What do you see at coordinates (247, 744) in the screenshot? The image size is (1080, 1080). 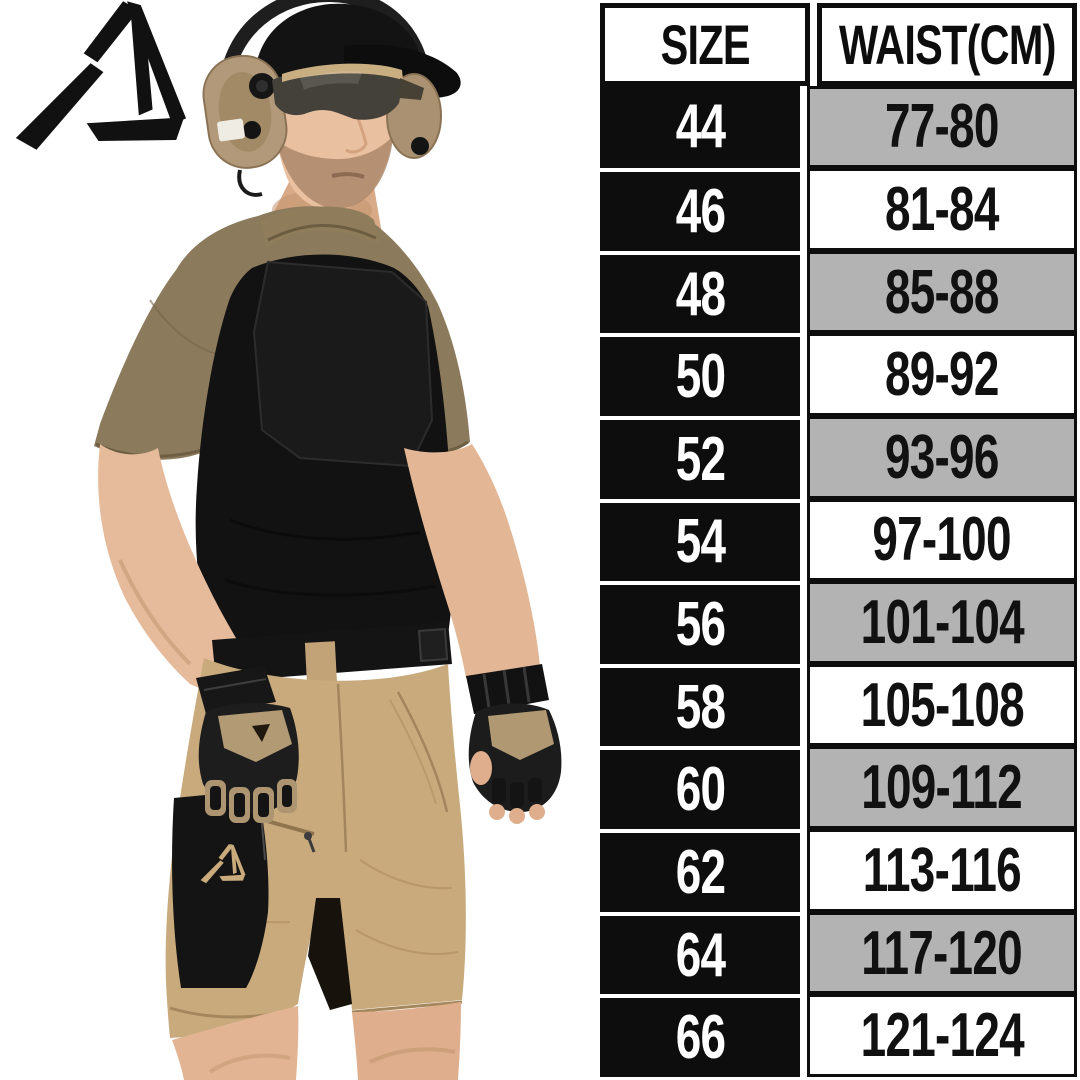 I see `left-glove` at bounding box center [247, 744].